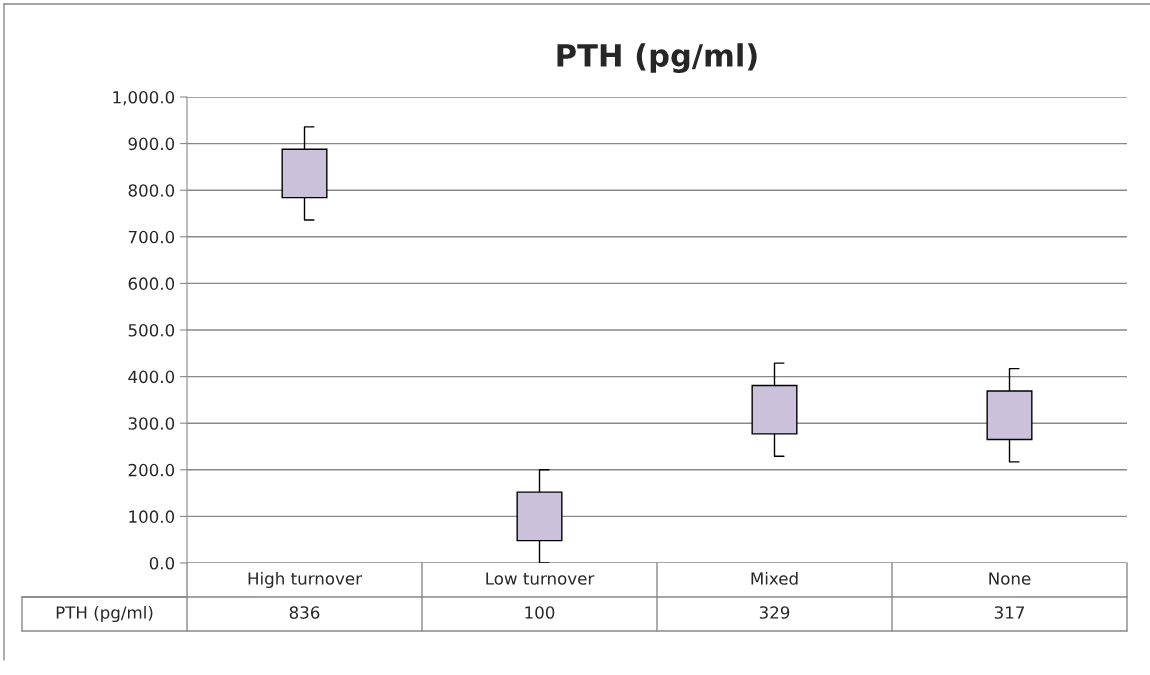  What do you see at coordinates (540, 578) in the screenshot?
I see `x-tick-label: Low turnover` at bounding box center [540, 578].